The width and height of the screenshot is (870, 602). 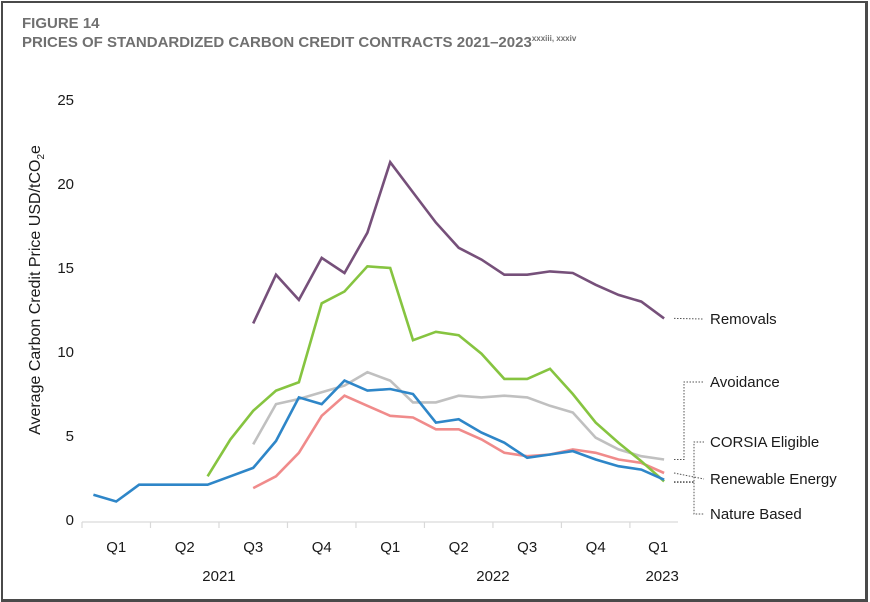 What do you see at coordinates (35, 297) in the screenshot?
I see `y-axis-title-main: Average Carbon Credit Price USD/tCO` at bounding box center [35, 297].